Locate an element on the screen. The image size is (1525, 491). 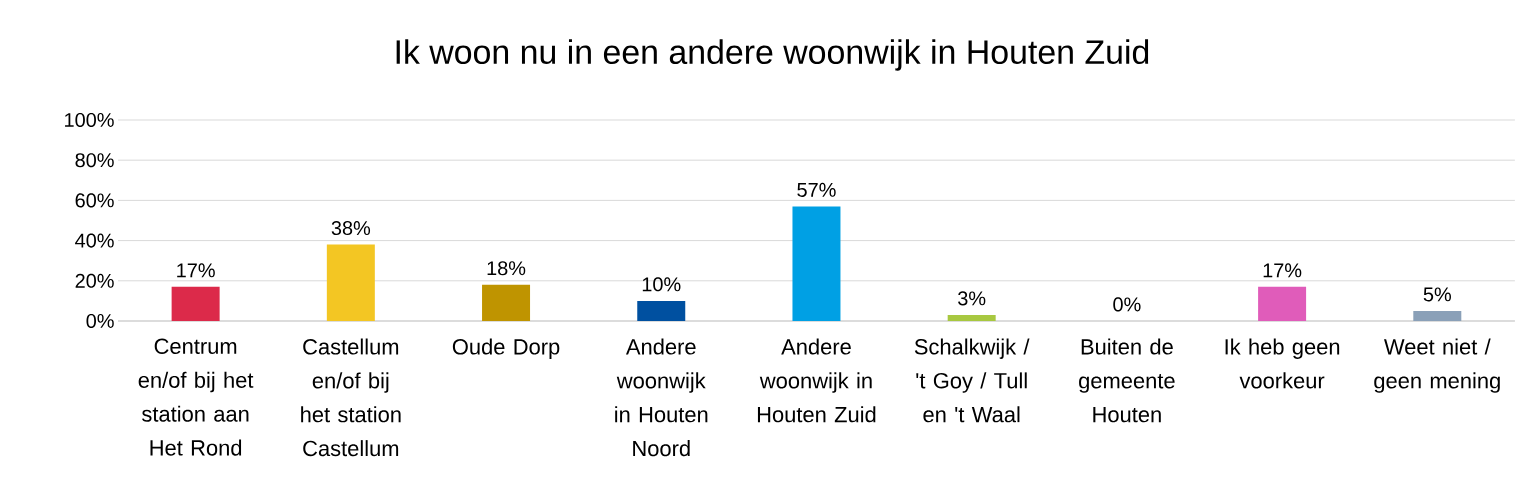
y-tick-label: 80% is located at coordinates (94, 160).